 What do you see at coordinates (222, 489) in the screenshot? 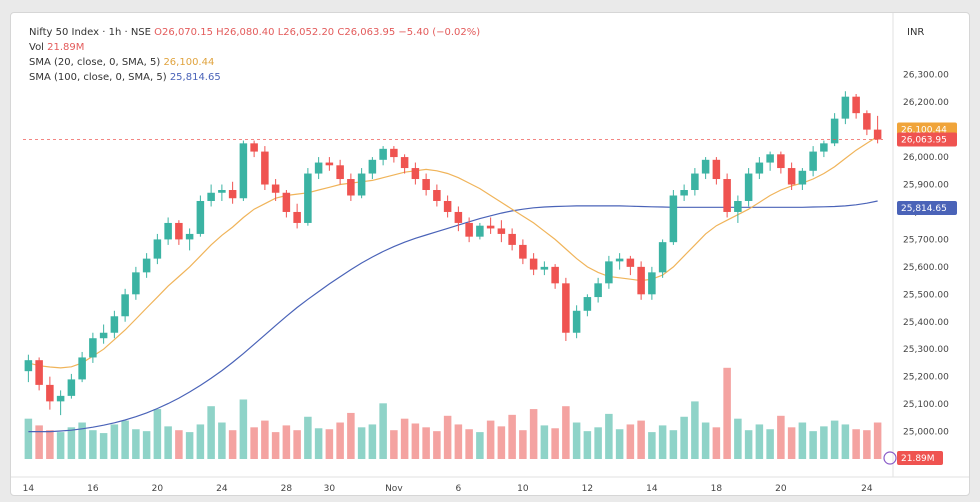
I see `x-tick-label: 24` at bounding box center [222, 489].